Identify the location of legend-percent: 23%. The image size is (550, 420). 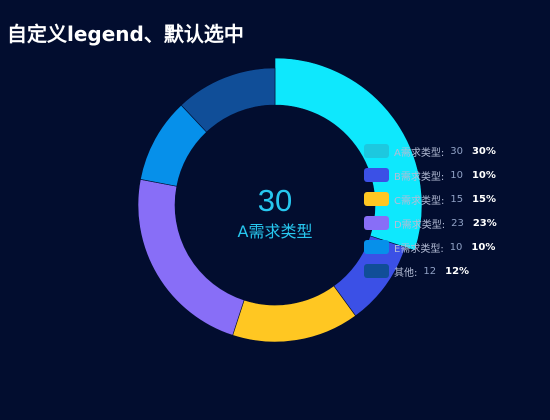
(484, 223).